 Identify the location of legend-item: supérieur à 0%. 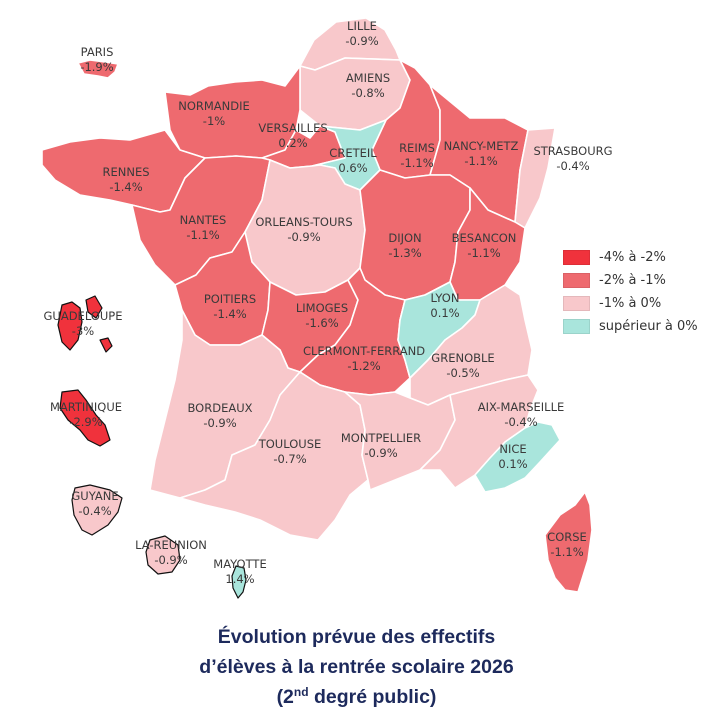
(638, 326).